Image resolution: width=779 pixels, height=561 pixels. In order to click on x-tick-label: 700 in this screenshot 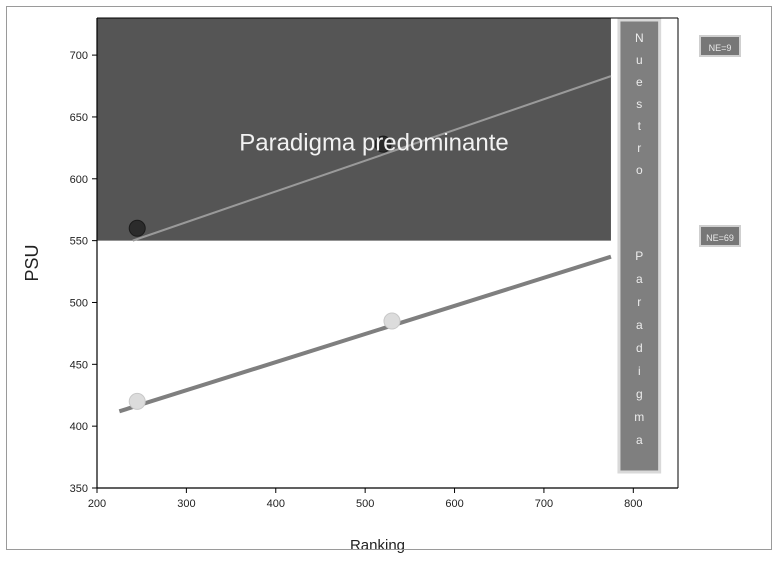, I will do `click(544, 504)`.